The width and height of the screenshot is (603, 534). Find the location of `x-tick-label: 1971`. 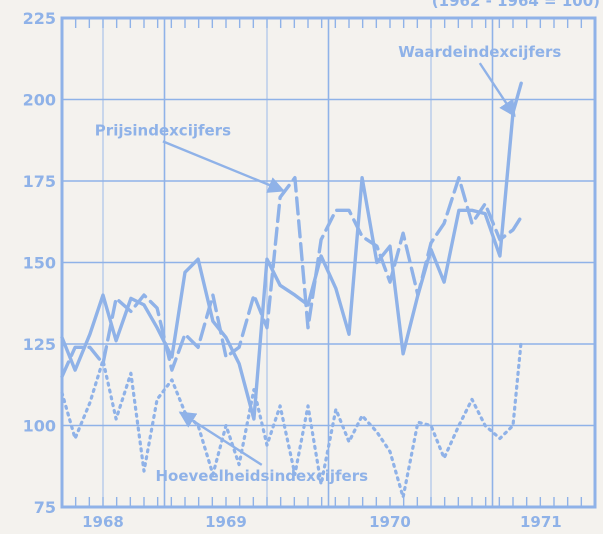

x-tick-label: 1971 is located at coordinates (541, 522).